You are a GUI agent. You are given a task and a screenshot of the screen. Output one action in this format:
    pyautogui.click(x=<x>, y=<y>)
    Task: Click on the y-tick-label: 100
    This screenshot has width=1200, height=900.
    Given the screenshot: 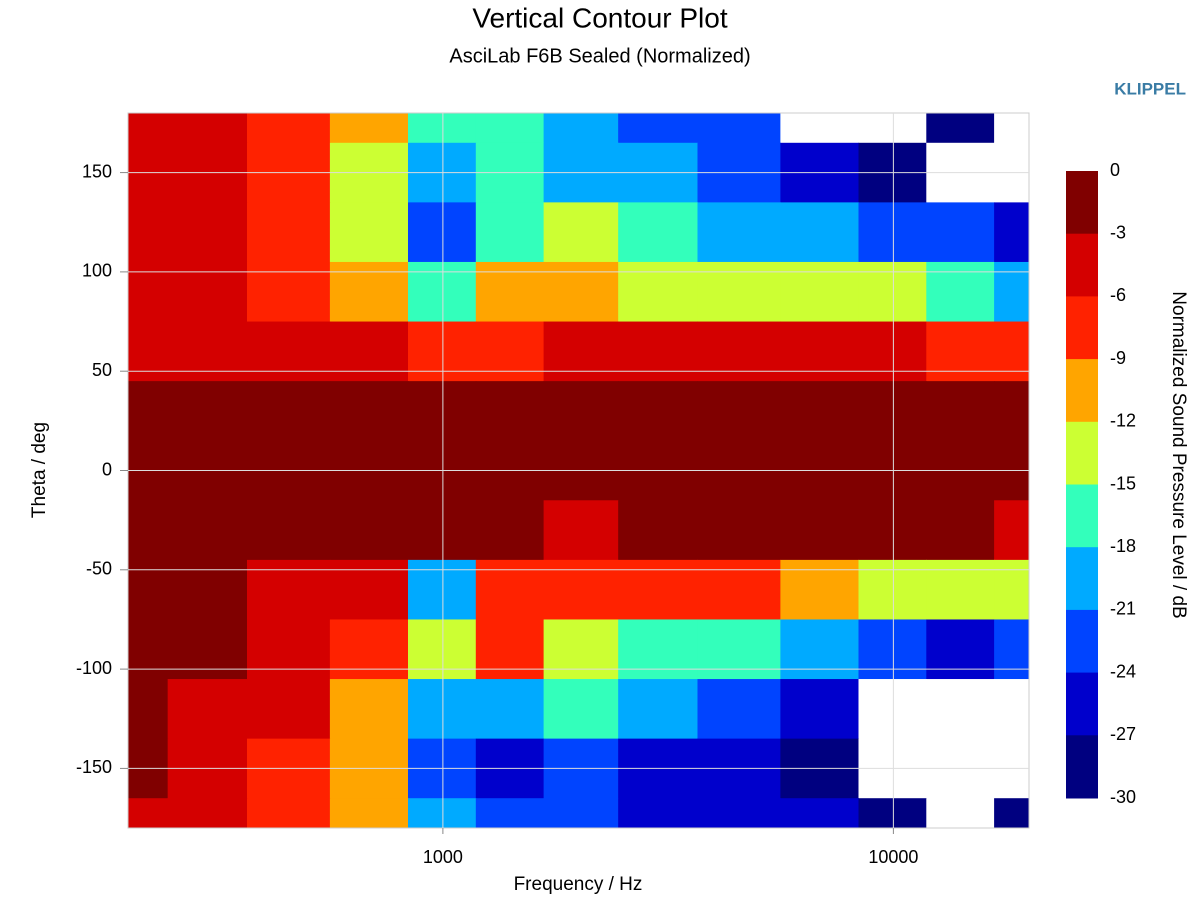 What is the action you would take?
    pyautogui.click(x=97, y=271)
    